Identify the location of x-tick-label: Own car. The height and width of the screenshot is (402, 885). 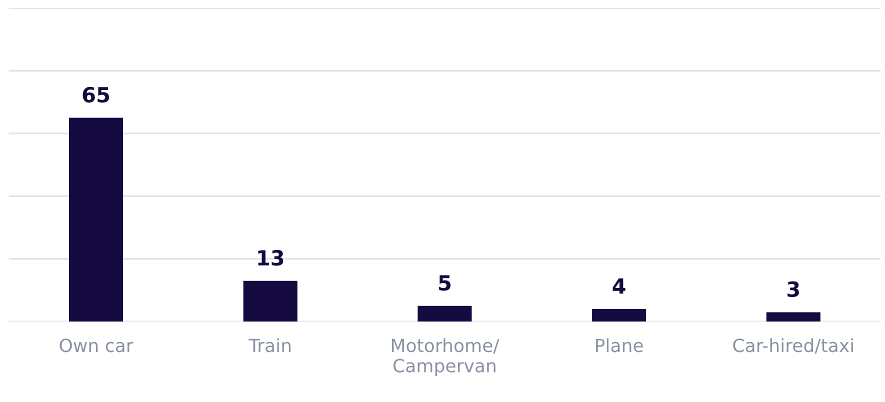
(97, 345).